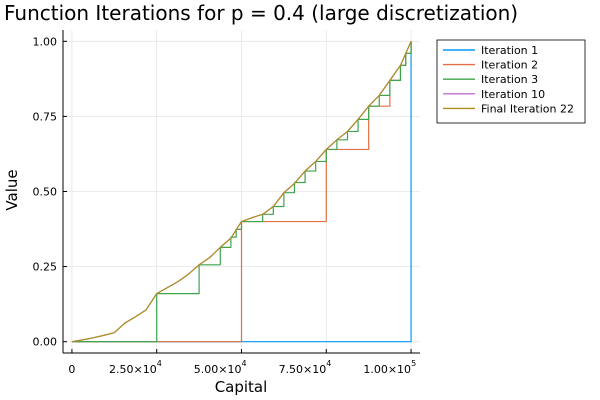 The width and height of the screenshot is (600, 400). Describe the element at coordinates (159, 363) in the screenshot. I see `x-tick-exponent-1: 4` at that location.